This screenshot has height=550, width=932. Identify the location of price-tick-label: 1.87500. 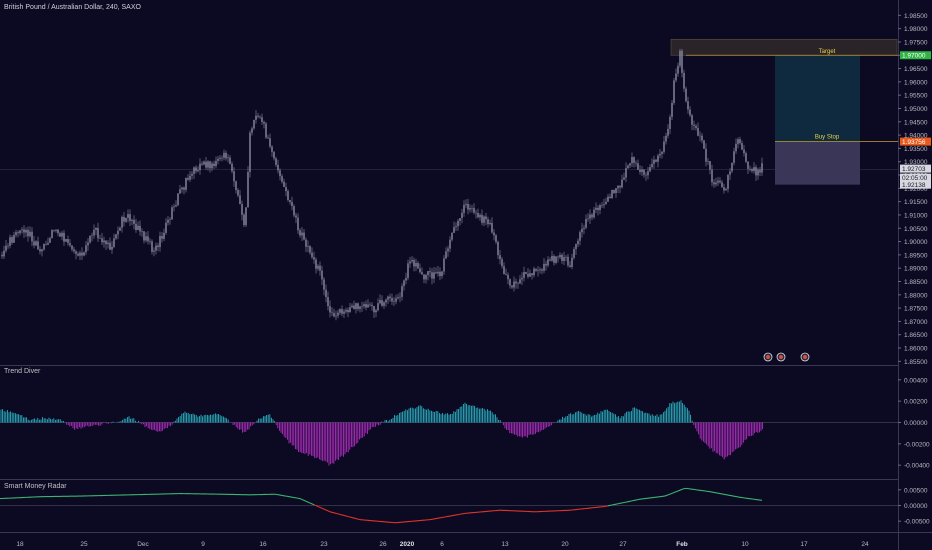
(916, 309).